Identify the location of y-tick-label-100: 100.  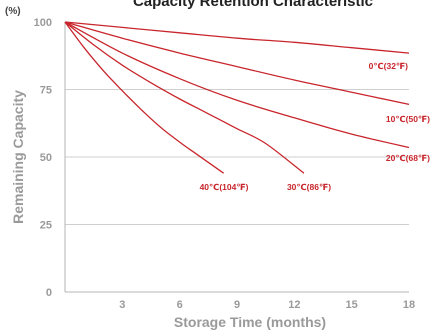
(43, 23).